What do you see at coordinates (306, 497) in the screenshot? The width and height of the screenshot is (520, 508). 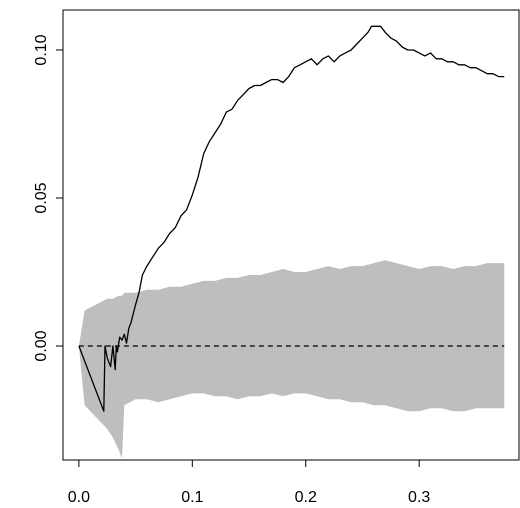 I see `x-tick-label: 0.2` at bounding box center [306, 497].